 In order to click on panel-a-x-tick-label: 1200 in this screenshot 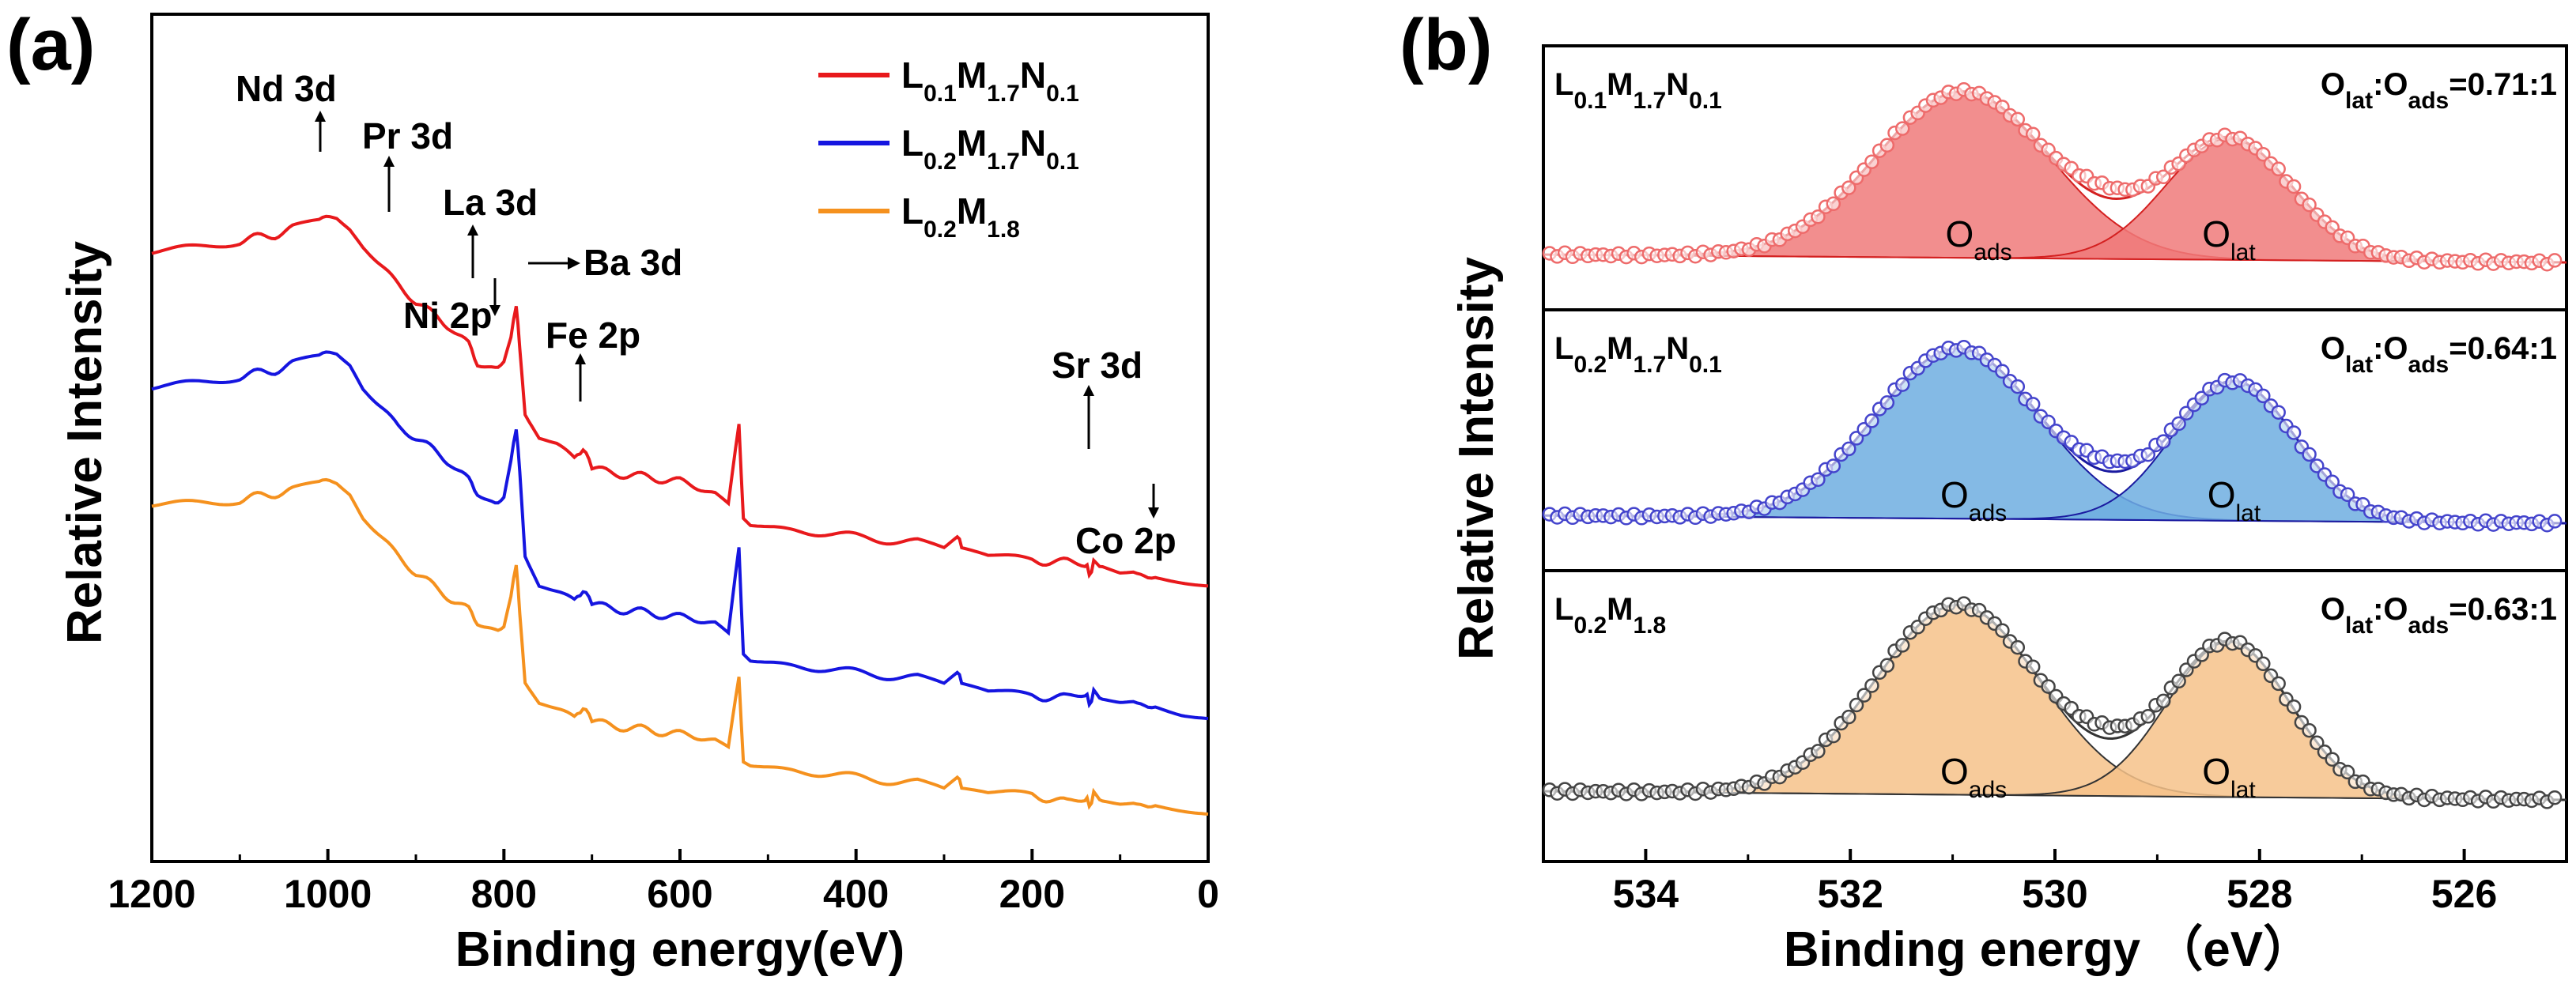, I will do `click(151, 894)`.